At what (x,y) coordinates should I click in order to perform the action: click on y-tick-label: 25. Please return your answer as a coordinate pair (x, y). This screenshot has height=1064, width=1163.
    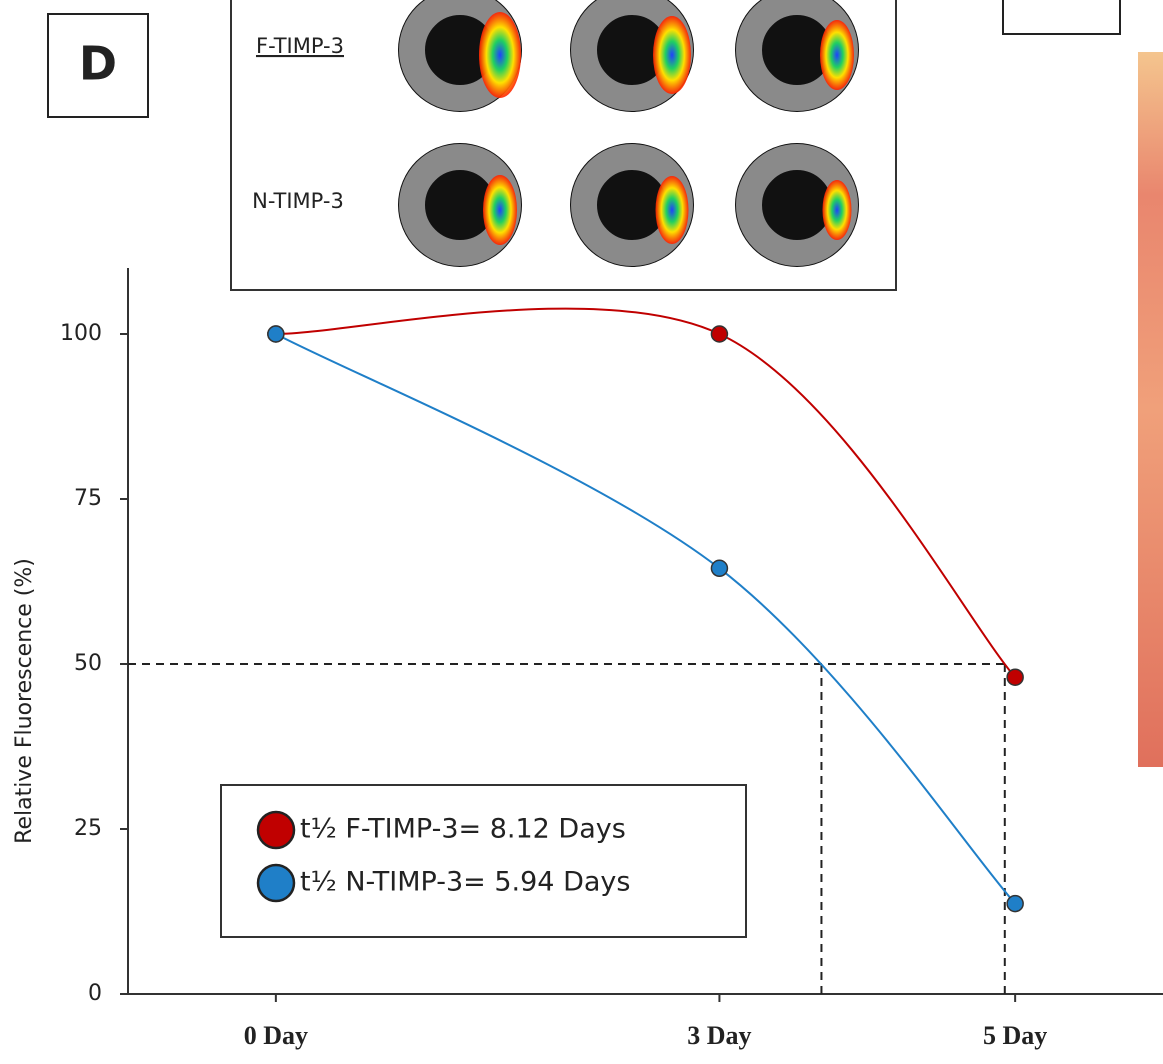
    Looking at the image, I should click on (88, 828).